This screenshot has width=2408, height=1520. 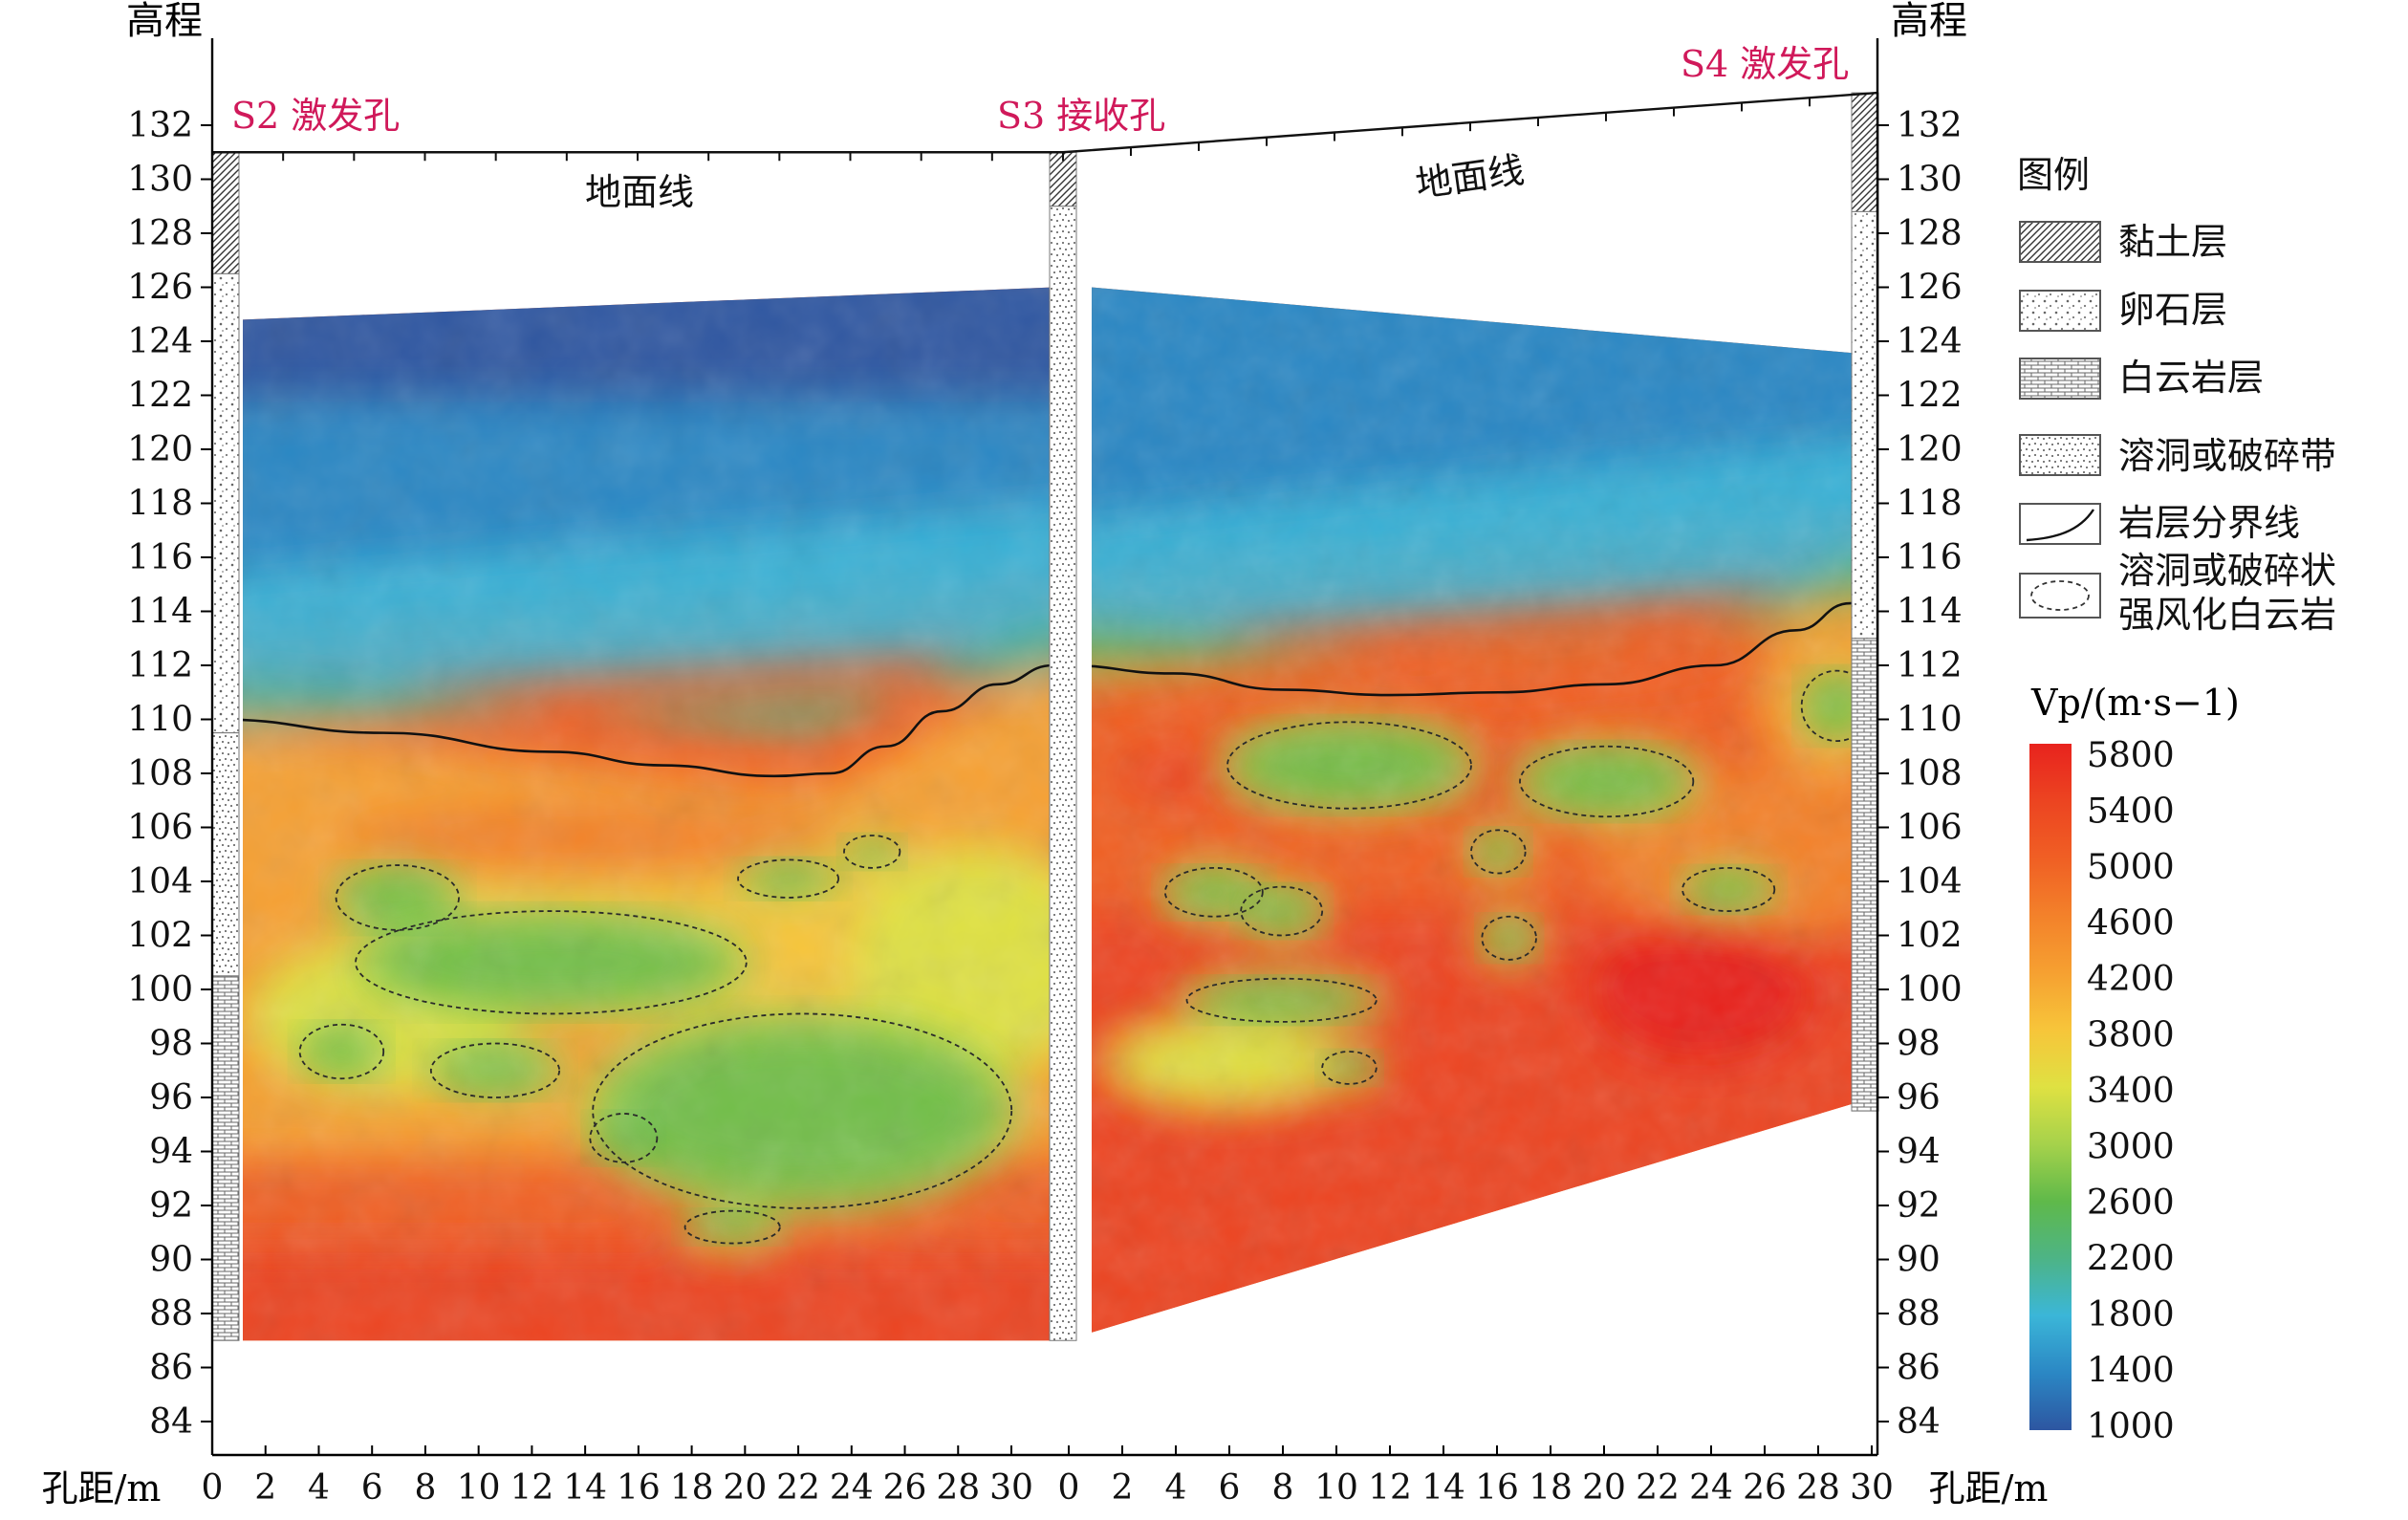 I want to click on x-tick-label-S2-S3: 6, so click(x=372, y=1488).